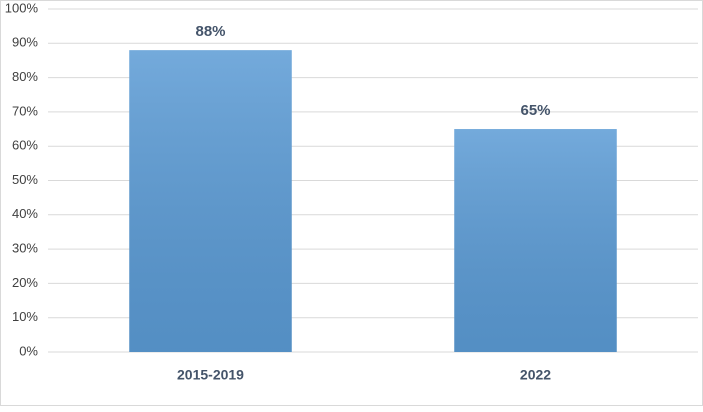  I want to click on x-tick-label: 2022, so click(535, 375).